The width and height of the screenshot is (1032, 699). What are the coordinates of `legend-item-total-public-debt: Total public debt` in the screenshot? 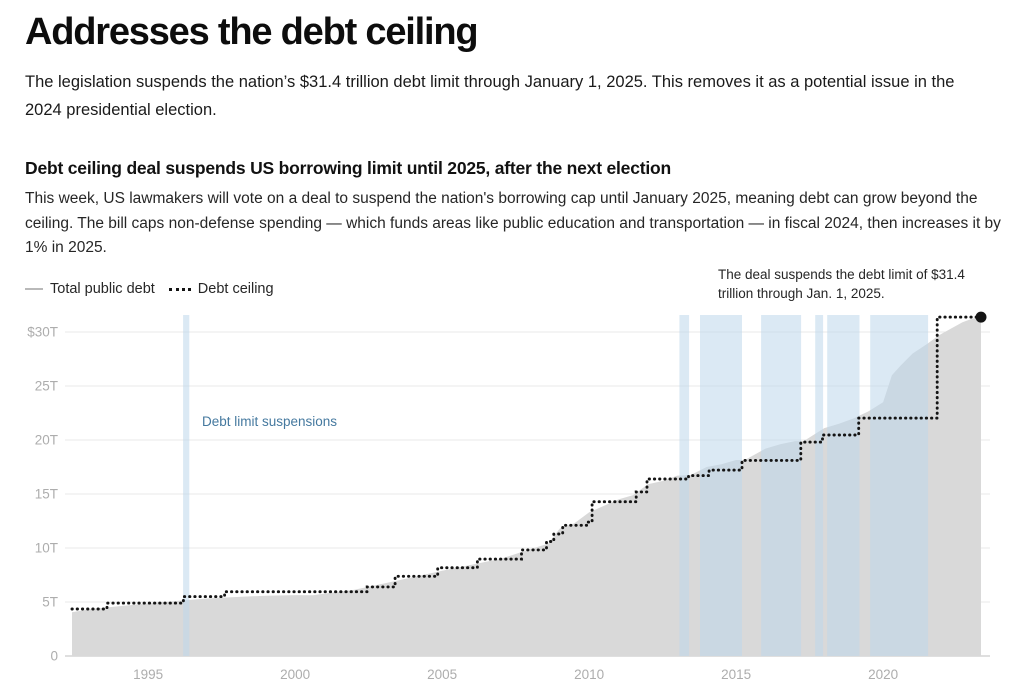 It's located at (90, 289).